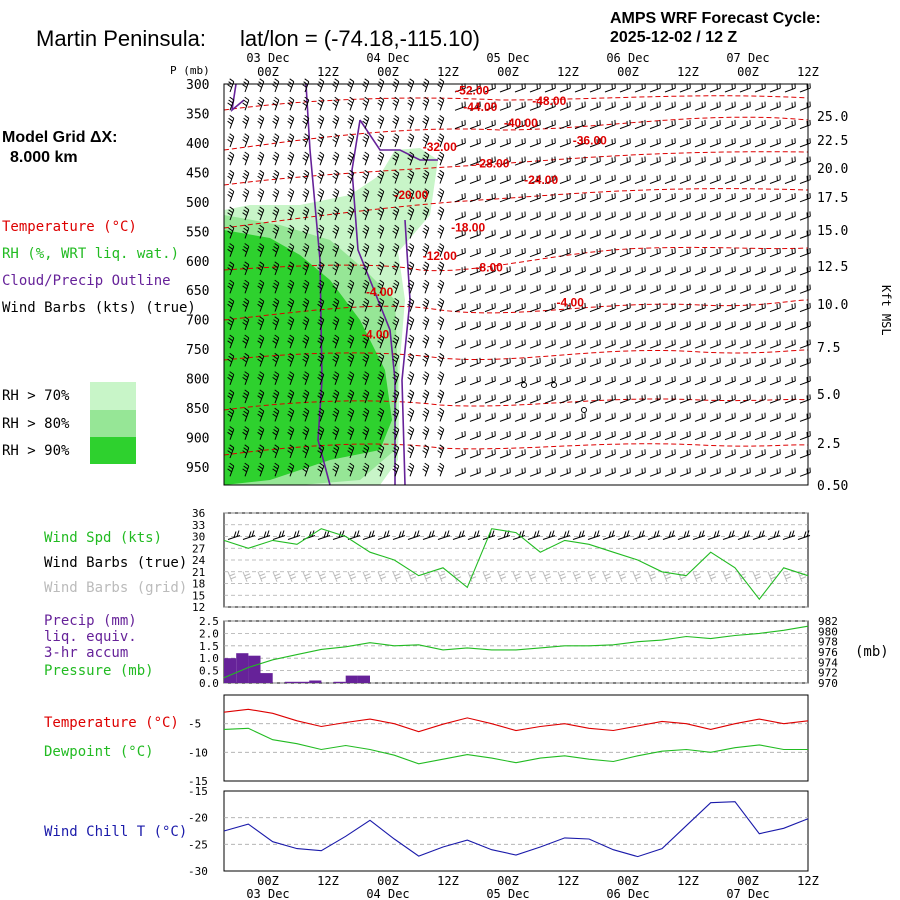 The image size is (900, 900). What do you see at coordinates (111, 723) in the screenshot?
I see `legend-temp-line: Temperature (°C)` at bounding box center [111, 723].